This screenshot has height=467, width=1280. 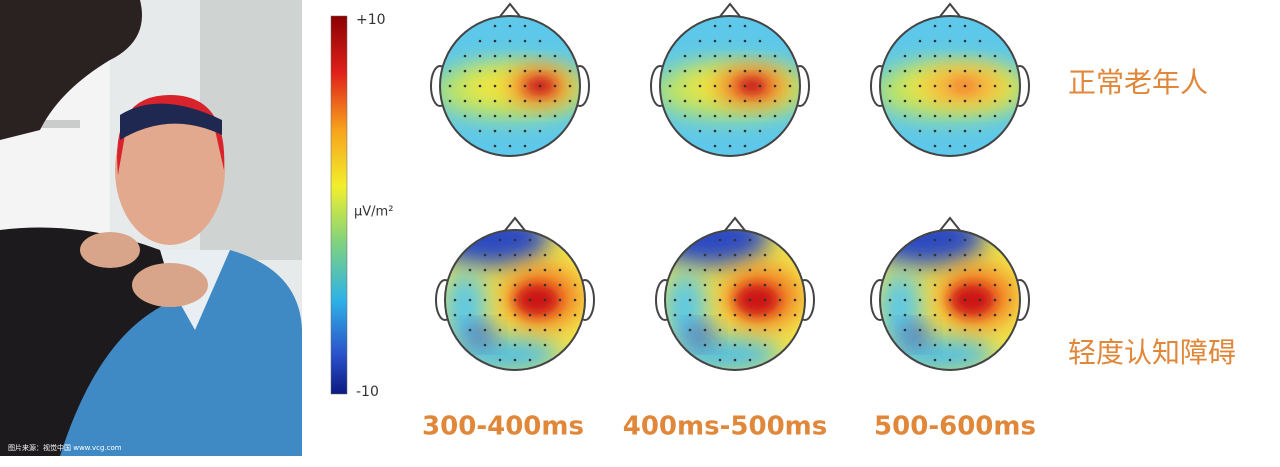 I want to click on row-label: 正常老年人, so click(x=1138, y=82).